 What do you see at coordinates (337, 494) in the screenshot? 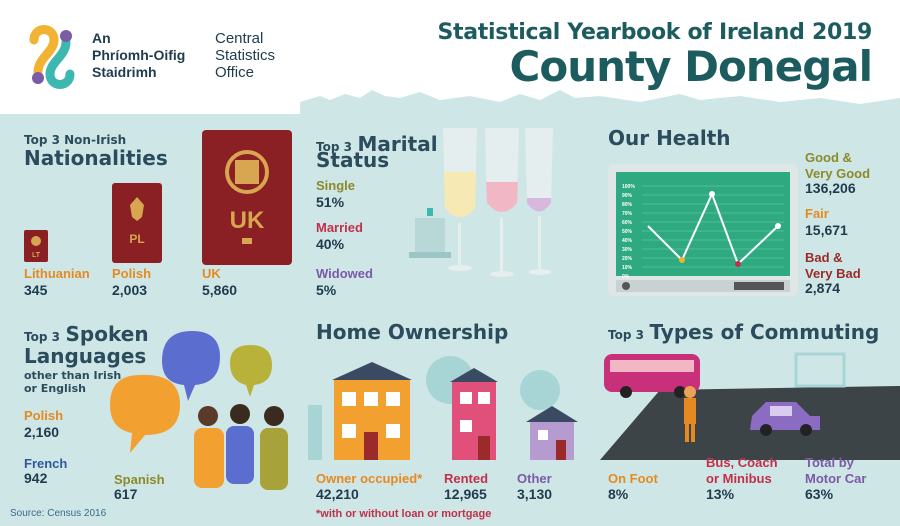
I see `ownership-value-owner: 42,210` at bounding box center [337, 494].